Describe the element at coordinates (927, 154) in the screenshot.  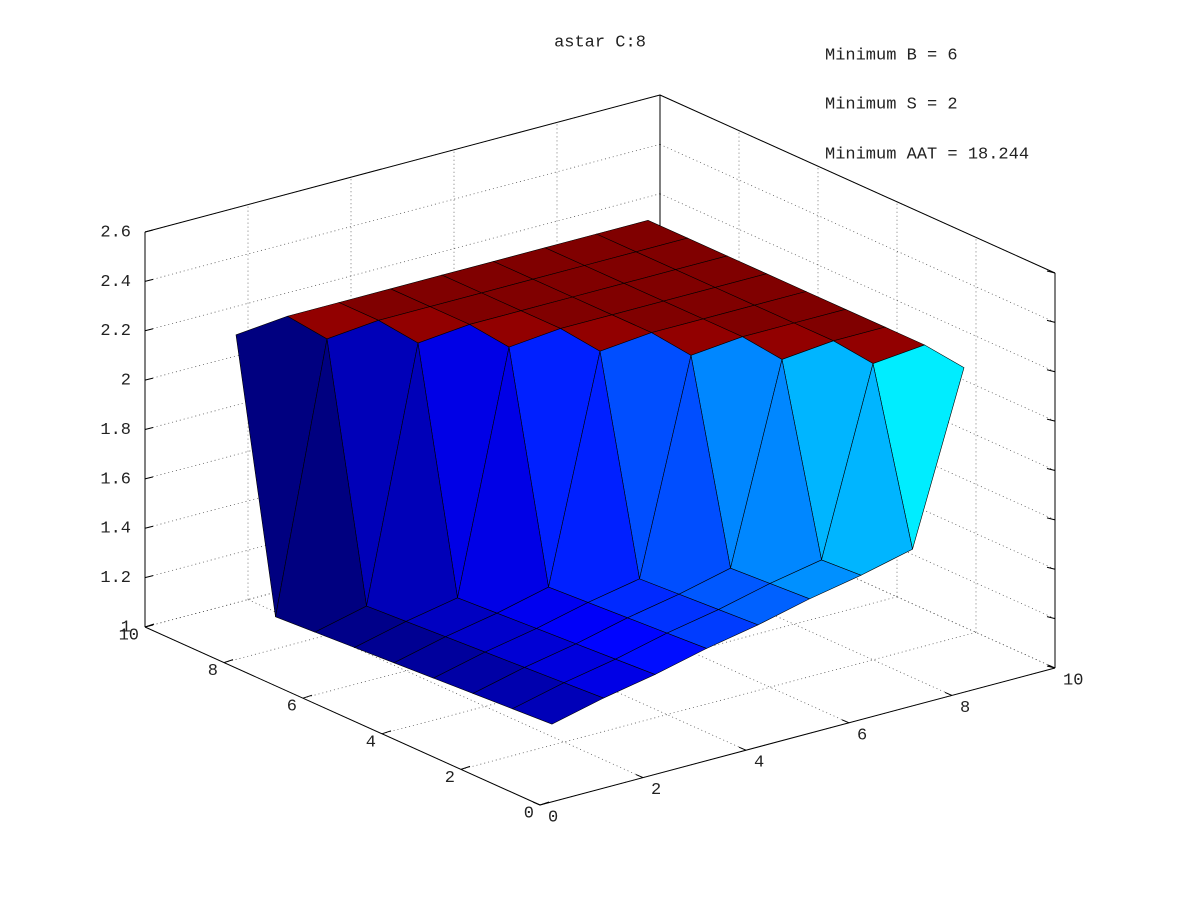
I see `annotation: Minimum AAT = 18.244` at that location.